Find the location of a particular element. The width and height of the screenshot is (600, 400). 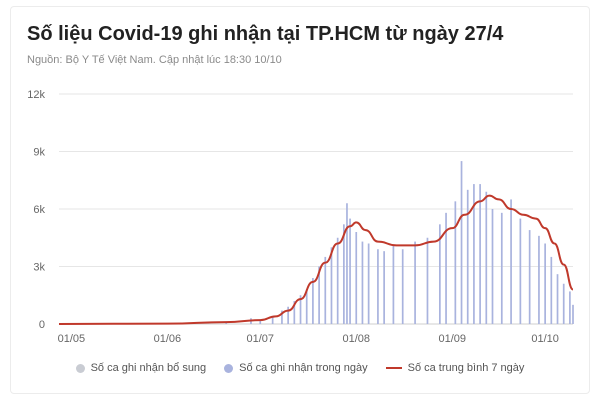

legend-swatch-average is located at coordinates (393, 368).